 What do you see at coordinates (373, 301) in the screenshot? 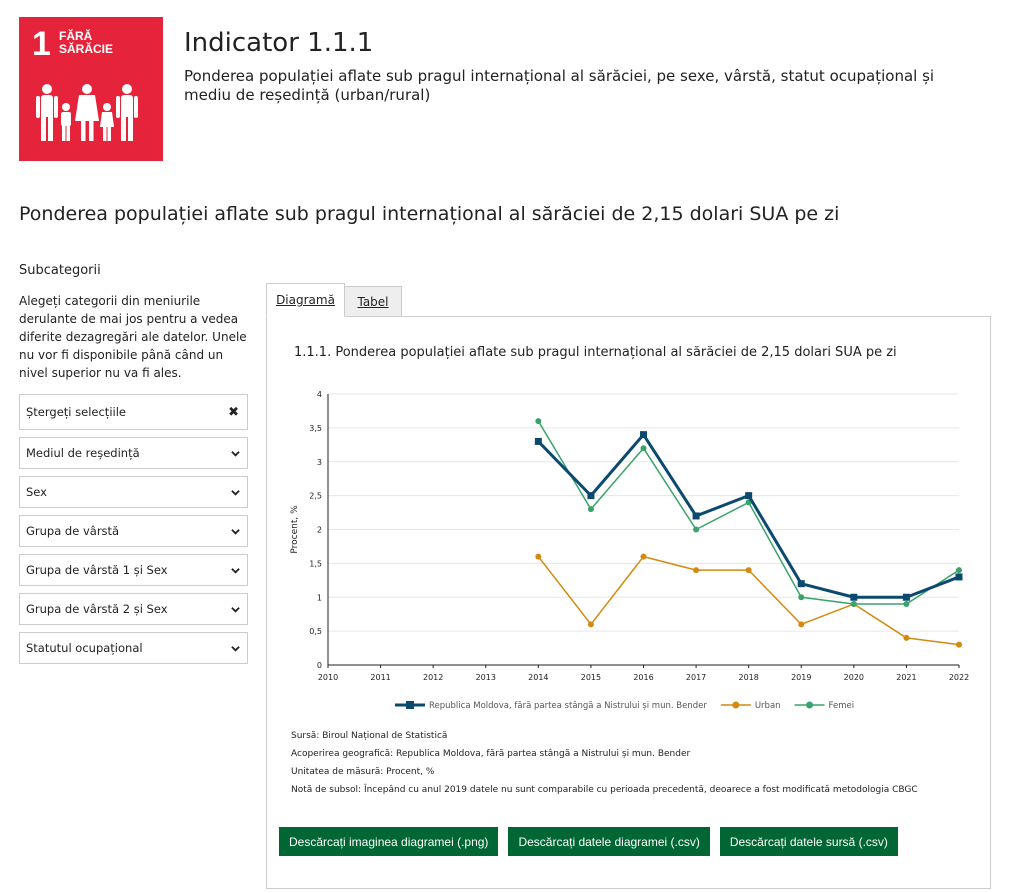
I see `tab-table: Tabel` at bounding box center [373, 301].